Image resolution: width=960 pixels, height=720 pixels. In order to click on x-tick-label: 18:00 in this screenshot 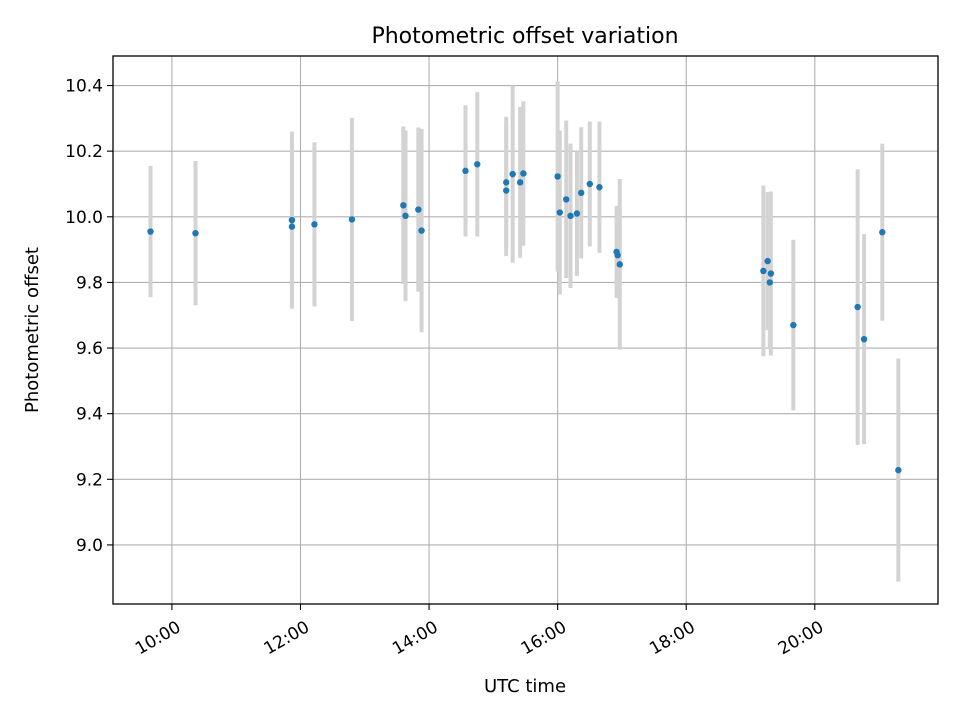, I will do `click(672, 638)`.